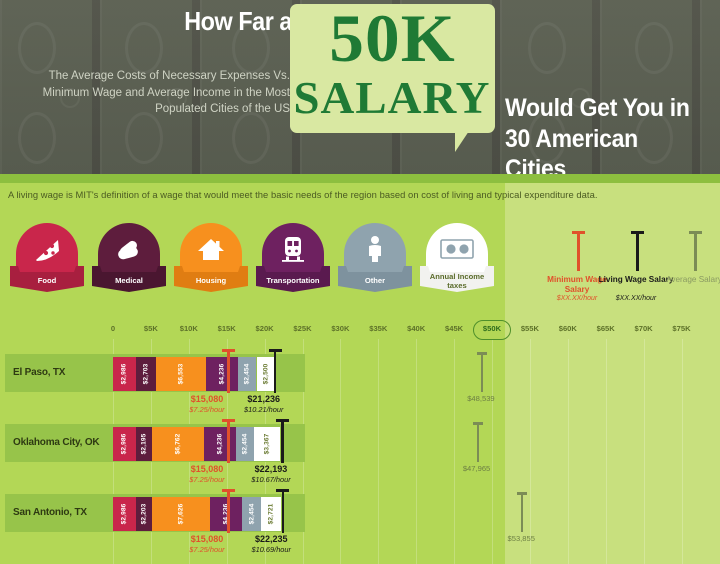 This screenshot has width=720, height=564. I want to click on legend-marker-hourly-living-wage: $XX.XX/hour, so click(636, 298).